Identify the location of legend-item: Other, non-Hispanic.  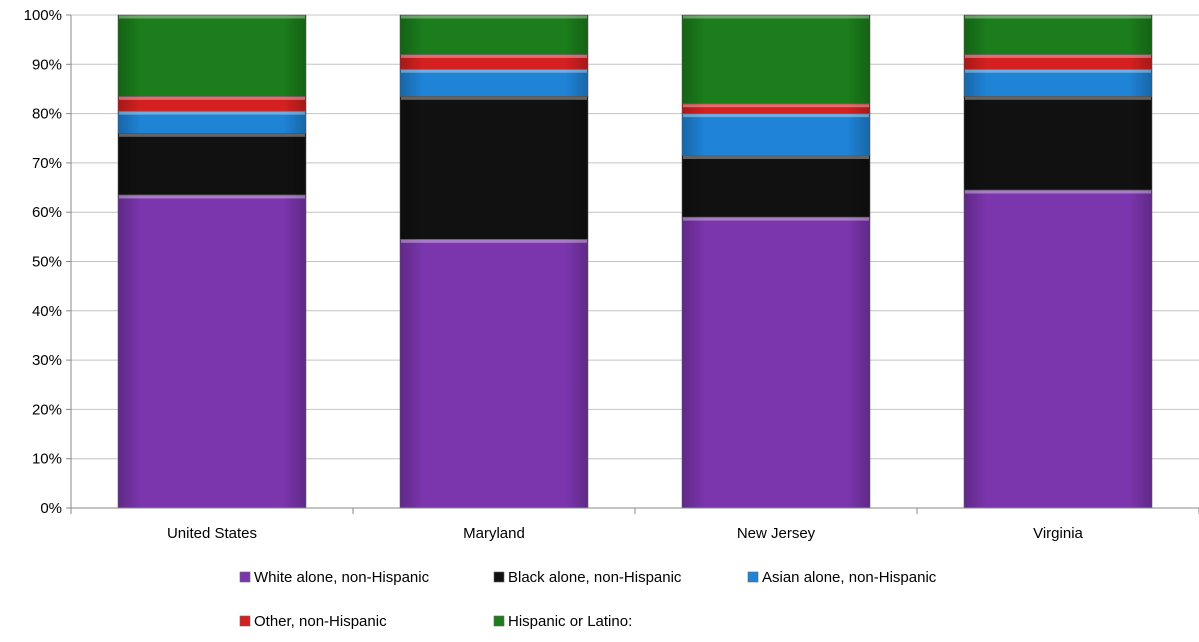
(313, 621).